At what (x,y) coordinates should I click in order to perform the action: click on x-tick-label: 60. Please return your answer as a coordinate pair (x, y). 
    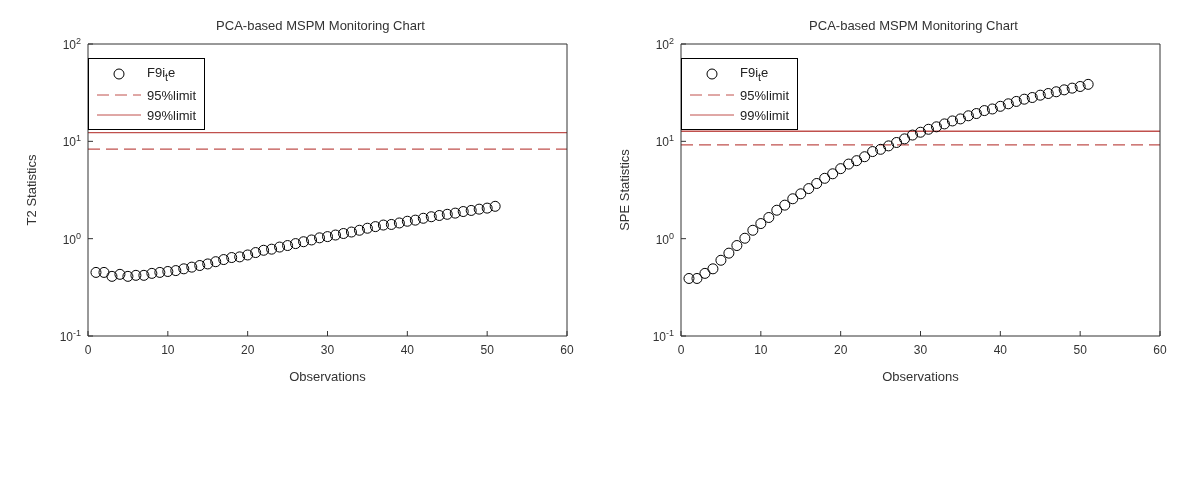
    Looking at the image, I should click on (1160, 349).